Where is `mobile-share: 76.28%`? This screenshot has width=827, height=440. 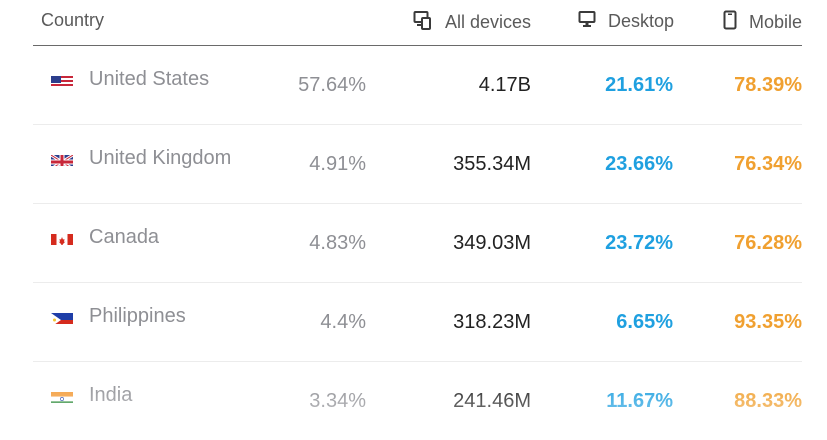
mobile-share: 76.28% is located at coordinates (768, 243).